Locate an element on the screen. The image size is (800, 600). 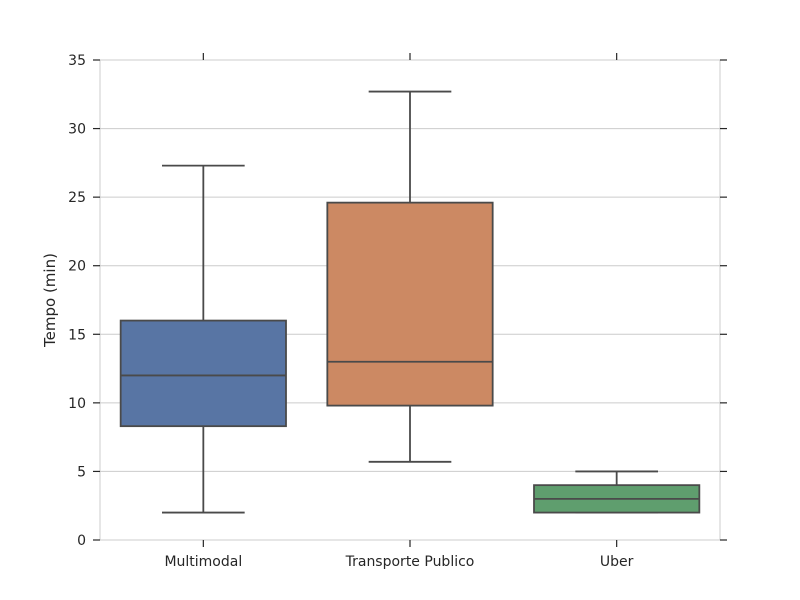
box-multimodal is located at coordinates (203, 339).